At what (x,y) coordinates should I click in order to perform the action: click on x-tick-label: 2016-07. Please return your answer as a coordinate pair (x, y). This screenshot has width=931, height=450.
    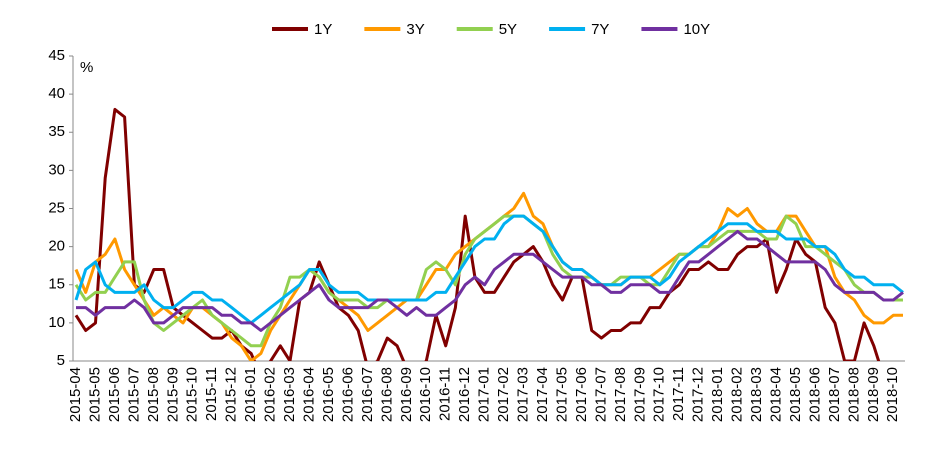
    Looking at the image, I should click on (367, 394).